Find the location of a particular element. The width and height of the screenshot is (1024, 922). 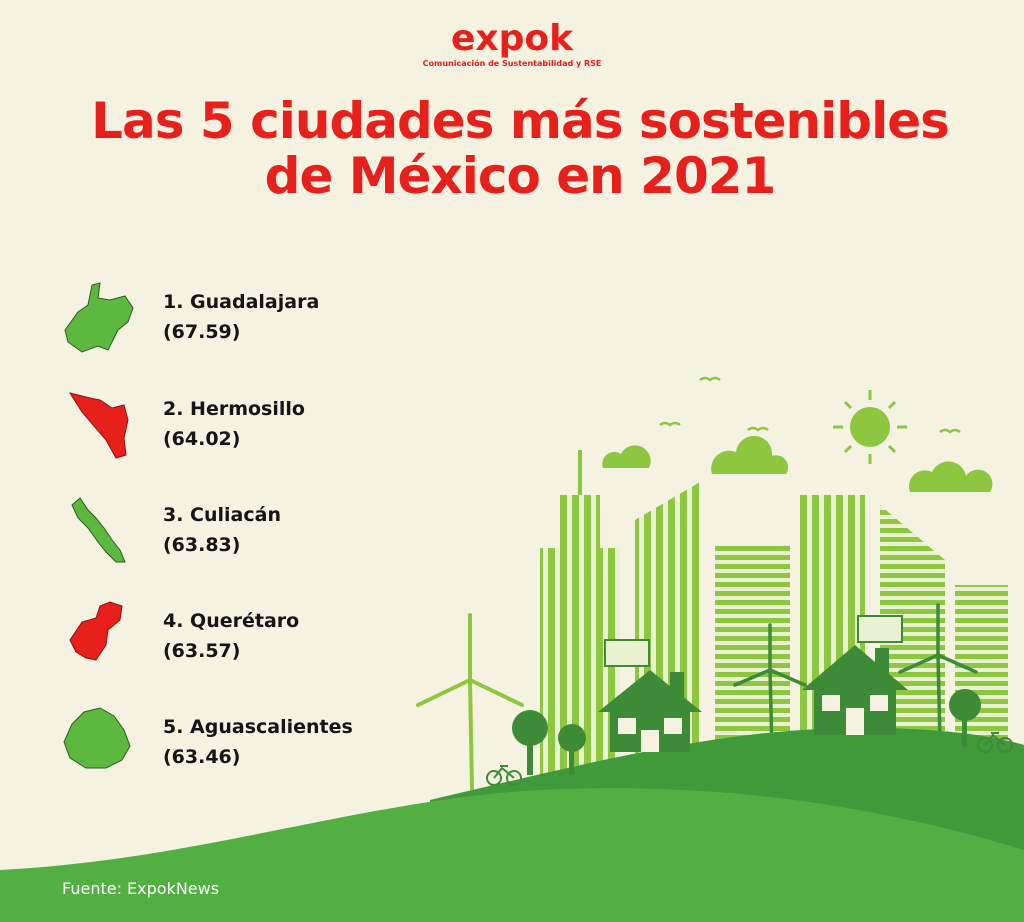

item-name: 1. Guadalajara is located at coordinates (241, 302).